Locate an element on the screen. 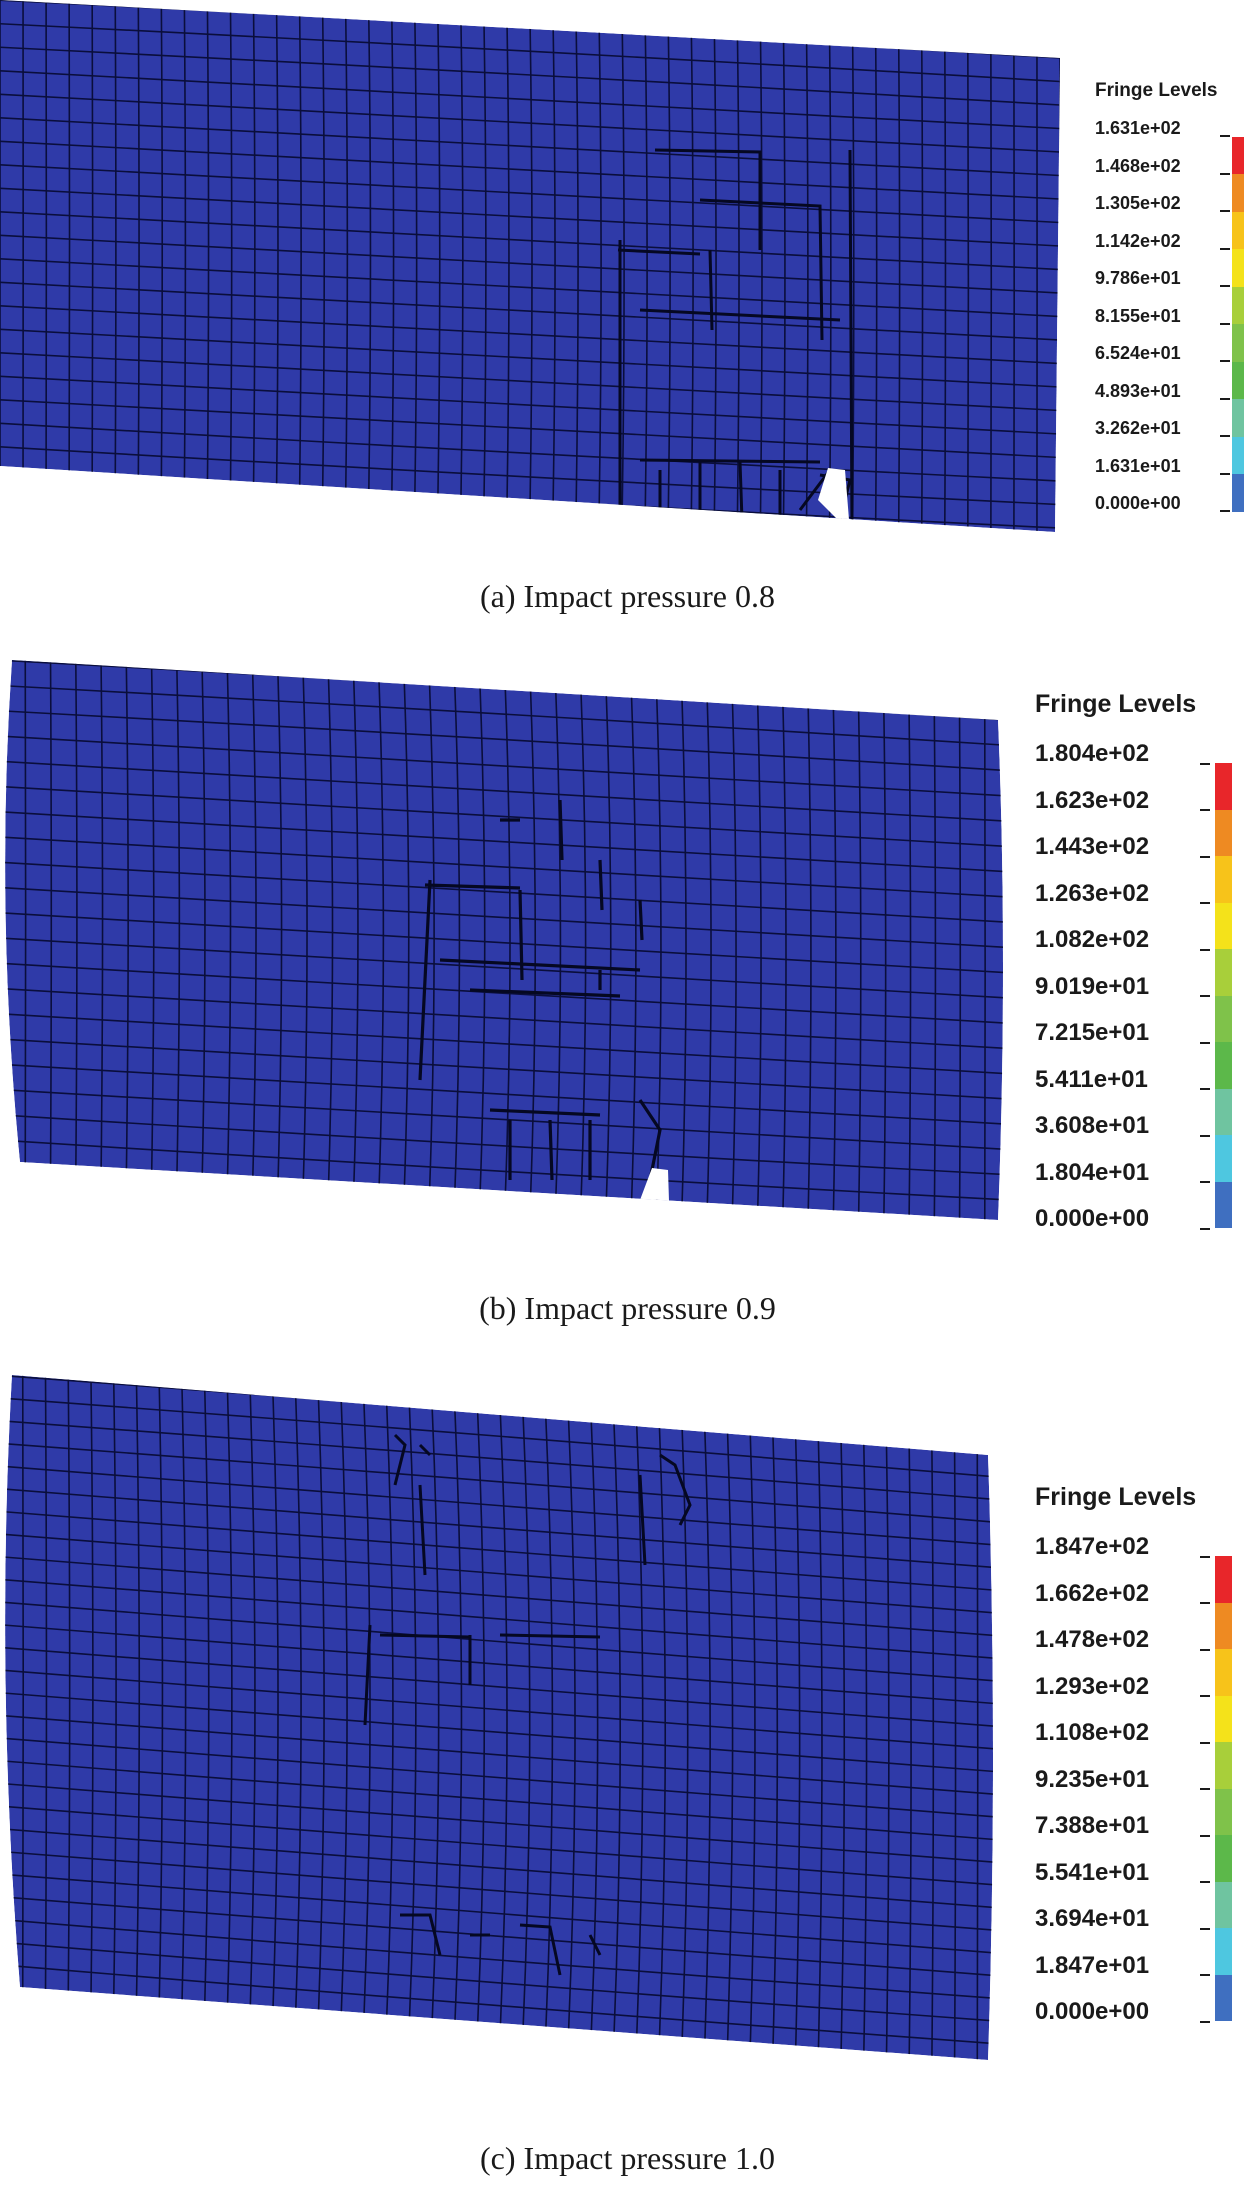  legend-level-label: 1.804e+01 is located at coordinates (1092, 1172).